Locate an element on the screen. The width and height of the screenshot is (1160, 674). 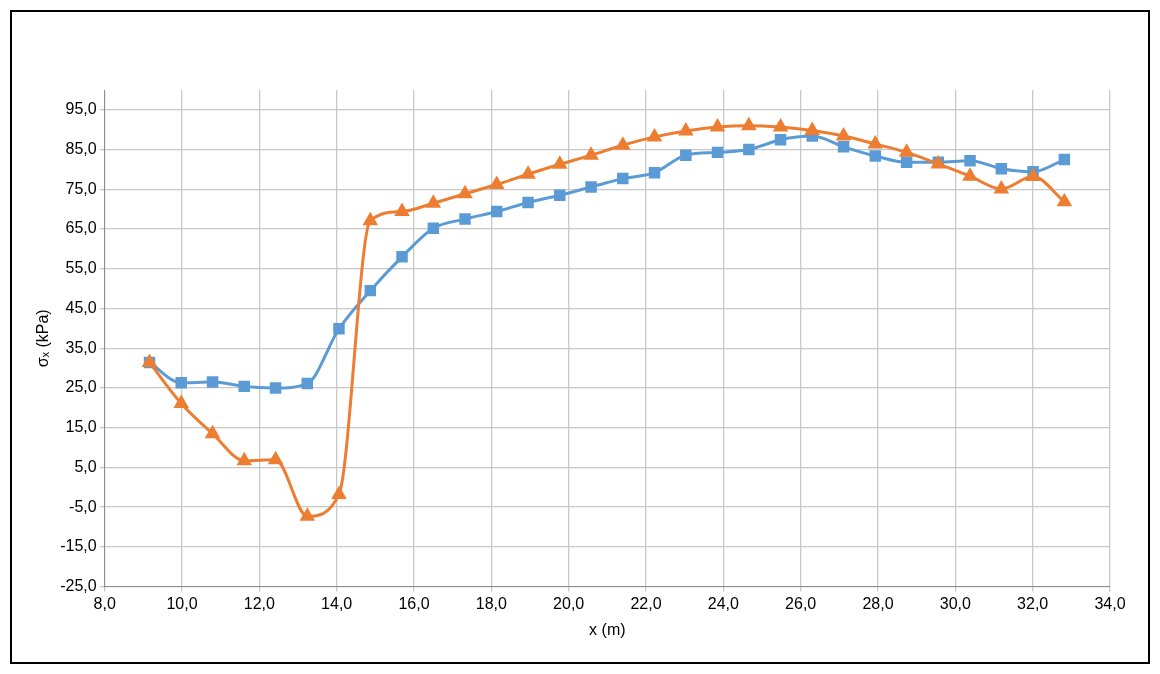
y-tick-label: -5,0 is located at coordinates (83, 506).